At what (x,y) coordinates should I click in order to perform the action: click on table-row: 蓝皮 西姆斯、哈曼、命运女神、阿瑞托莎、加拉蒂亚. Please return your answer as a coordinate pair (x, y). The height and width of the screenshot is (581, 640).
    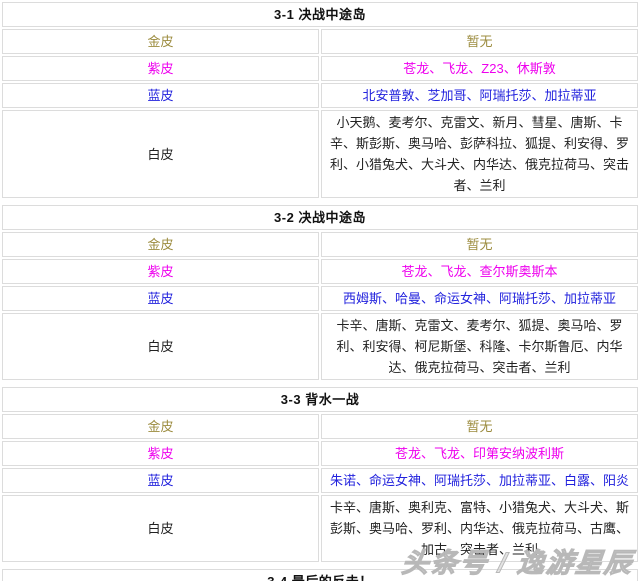
    Looking at the image, I should click on (320, 298).